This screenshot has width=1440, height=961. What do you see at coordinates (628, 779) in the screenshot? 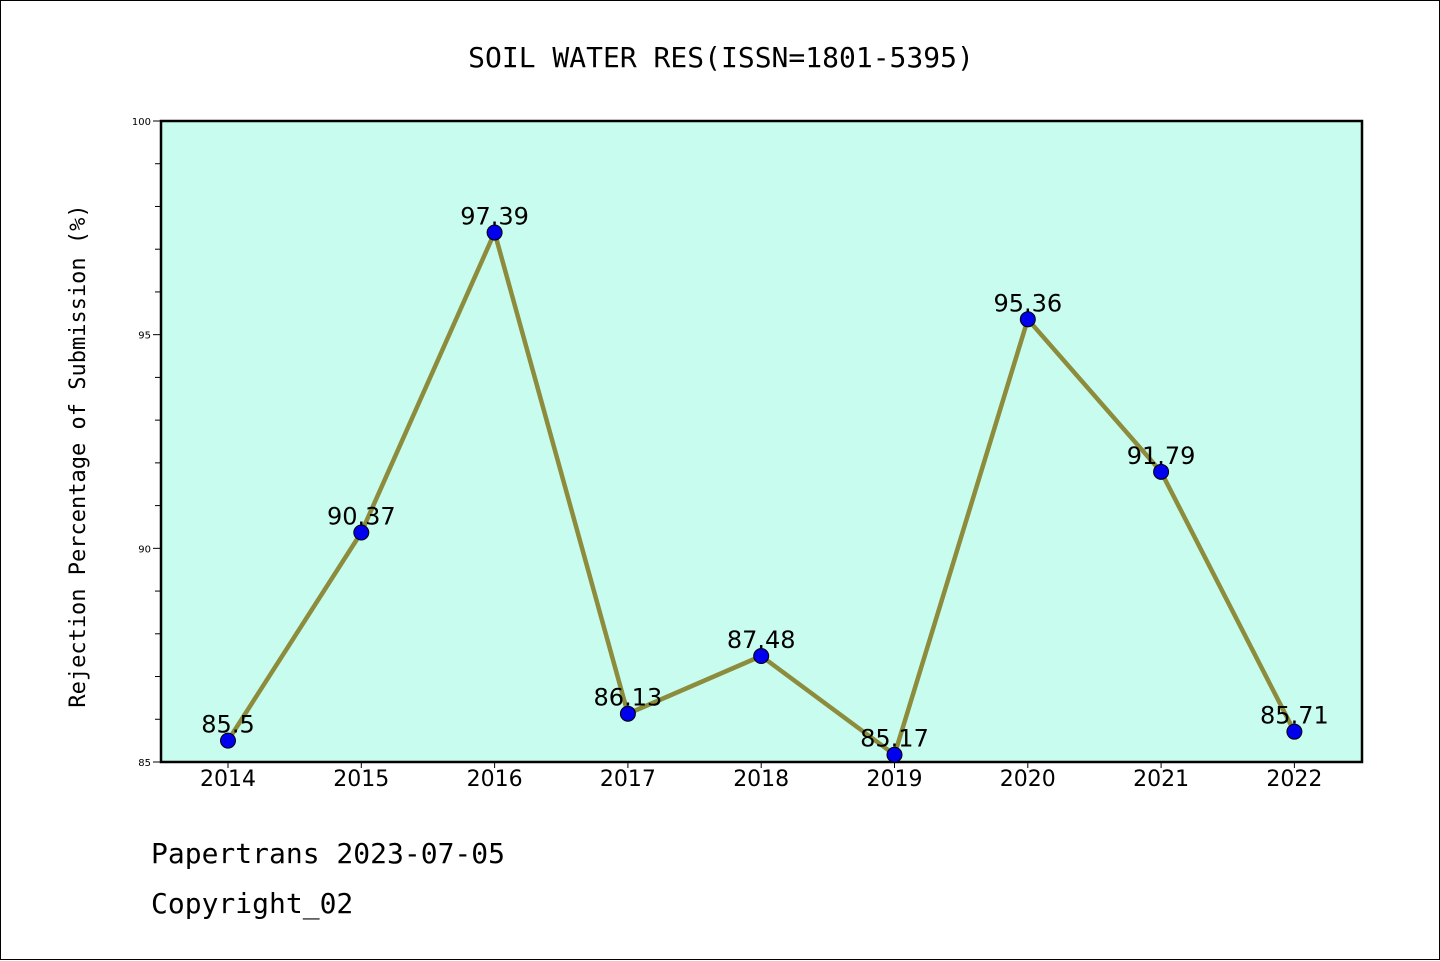
I see `x-tick-label: 2017` at bounding box center [628, 779].